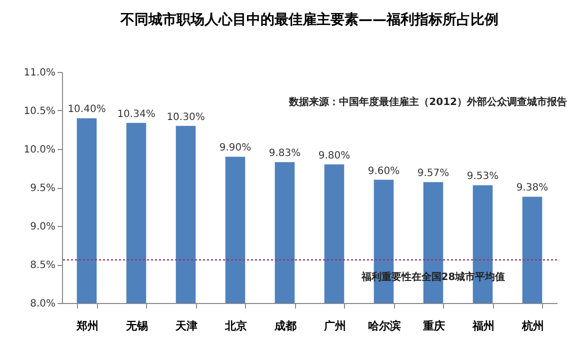 The width and height of the screenshot is (578, 338). What do you see at coordinates (40, 150) in the screenshot?
I see `y-tick-label: 10.0%` at bounding box center [40, 150].